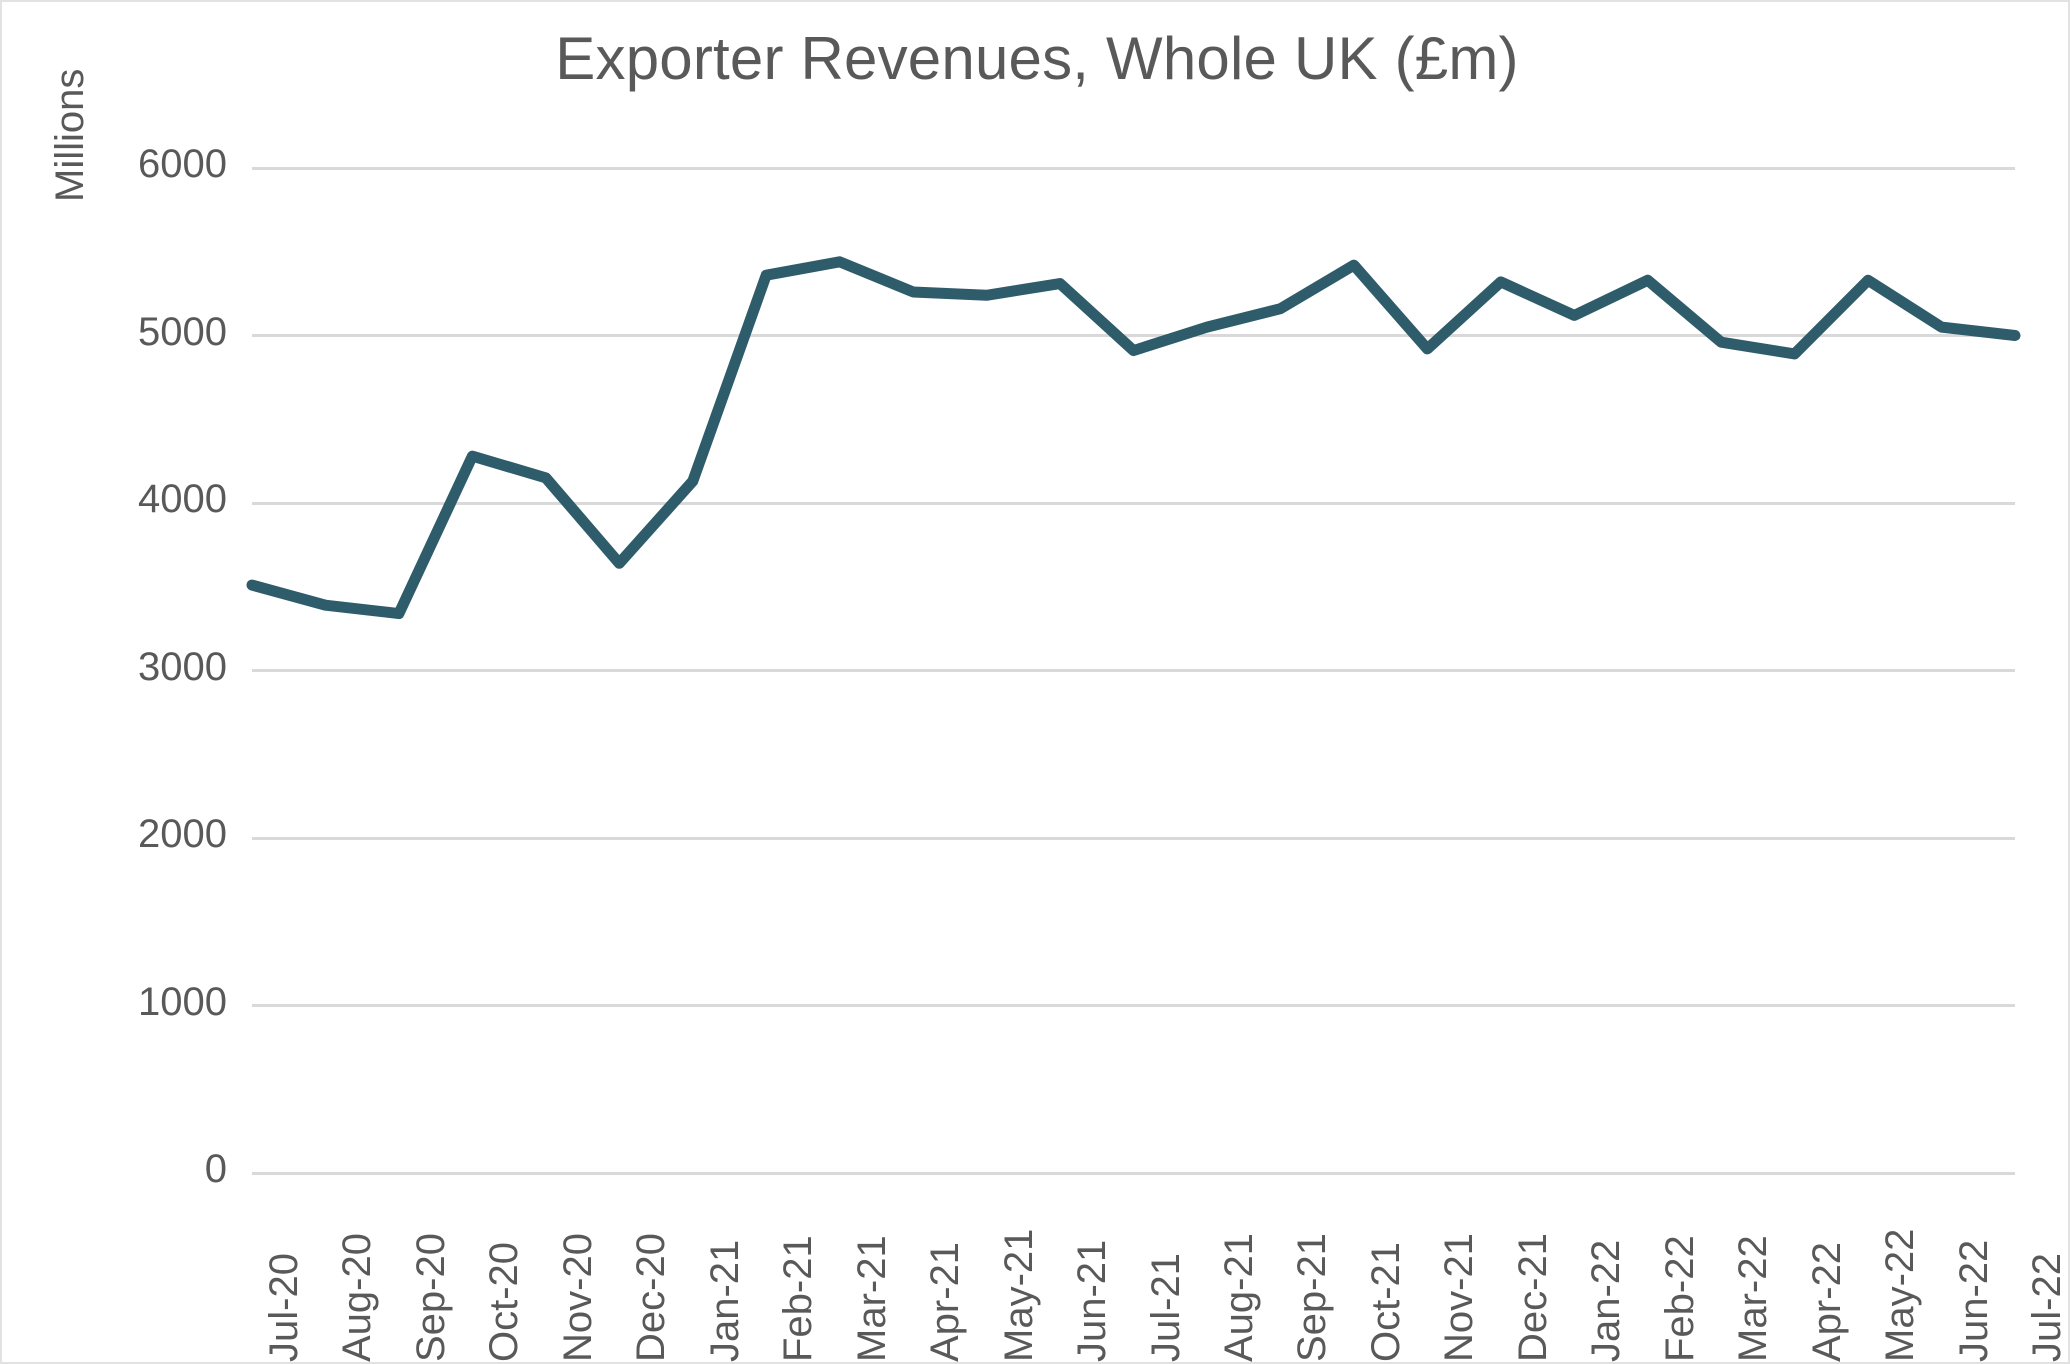 This screenshot has height=1364, width=2070. What do you see at coordinates (182, 164) in the screenshot?
I see `y-axis-tick-label: 6000` at bounding box center [182, 164].